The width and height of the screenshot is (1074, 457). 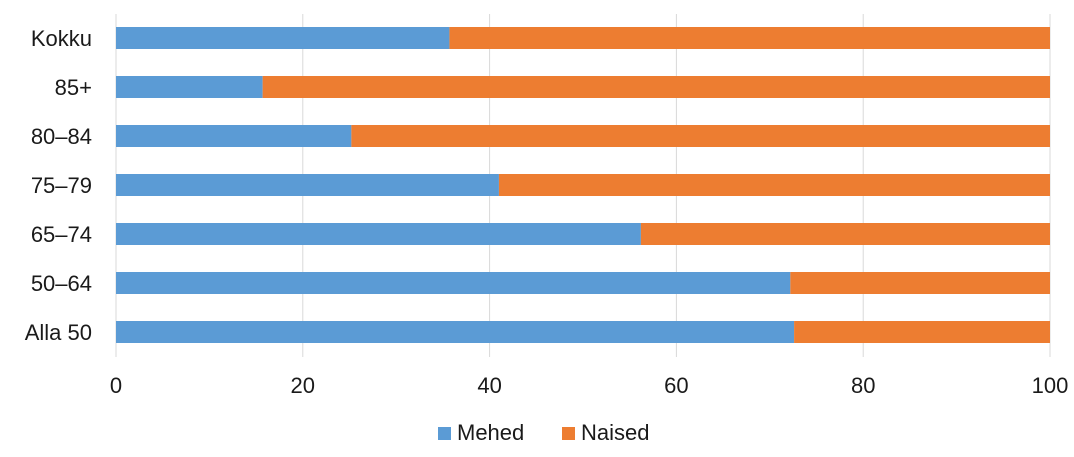 What do you see at coordinates (1050, 385) in the screenshot?
I see `x-tick-label: 100` at bounding box center [1050, 385].